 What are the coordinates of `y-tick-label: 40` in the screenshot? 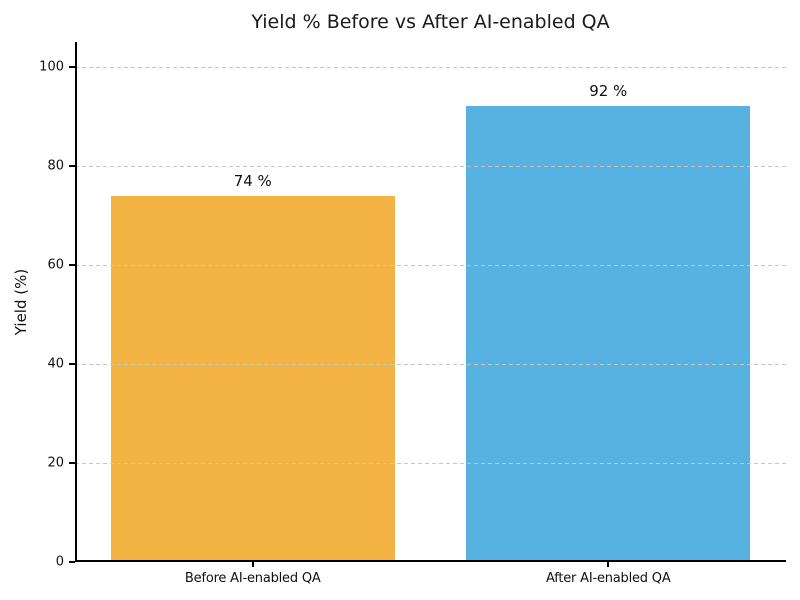 It's located at (55, 364).